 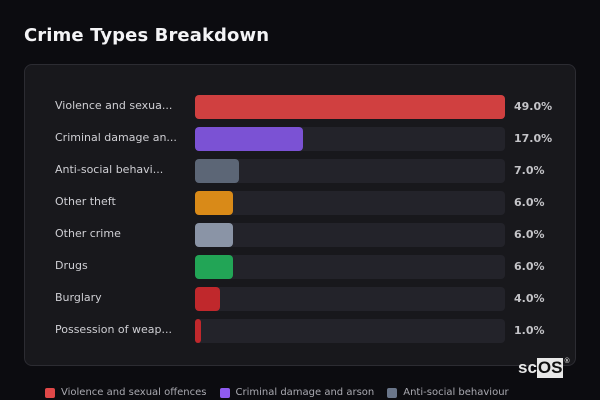 I want to click on legend-item: Violence and sexual offences, so click(x=126, y=392).